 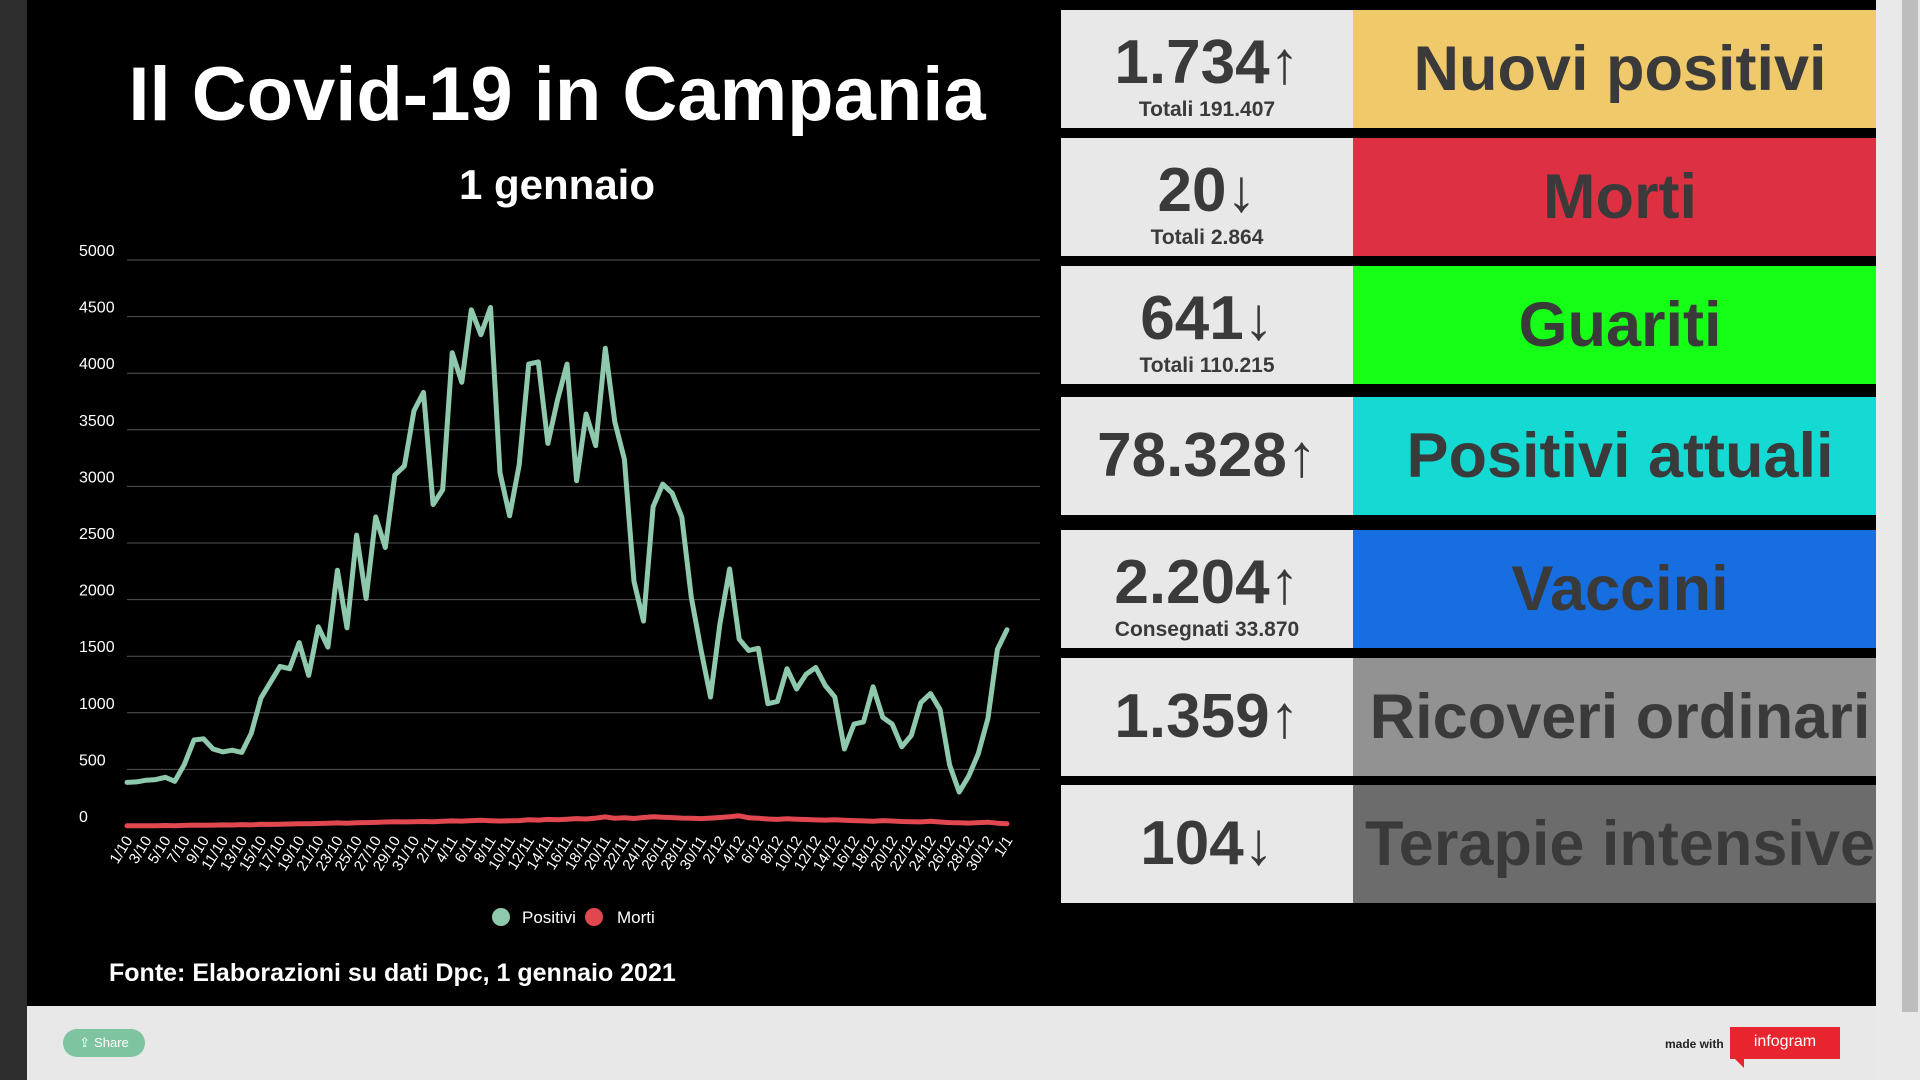 I want to click on stat-card: 641↓ Totali 110.215, so click(x=1207, y=325).